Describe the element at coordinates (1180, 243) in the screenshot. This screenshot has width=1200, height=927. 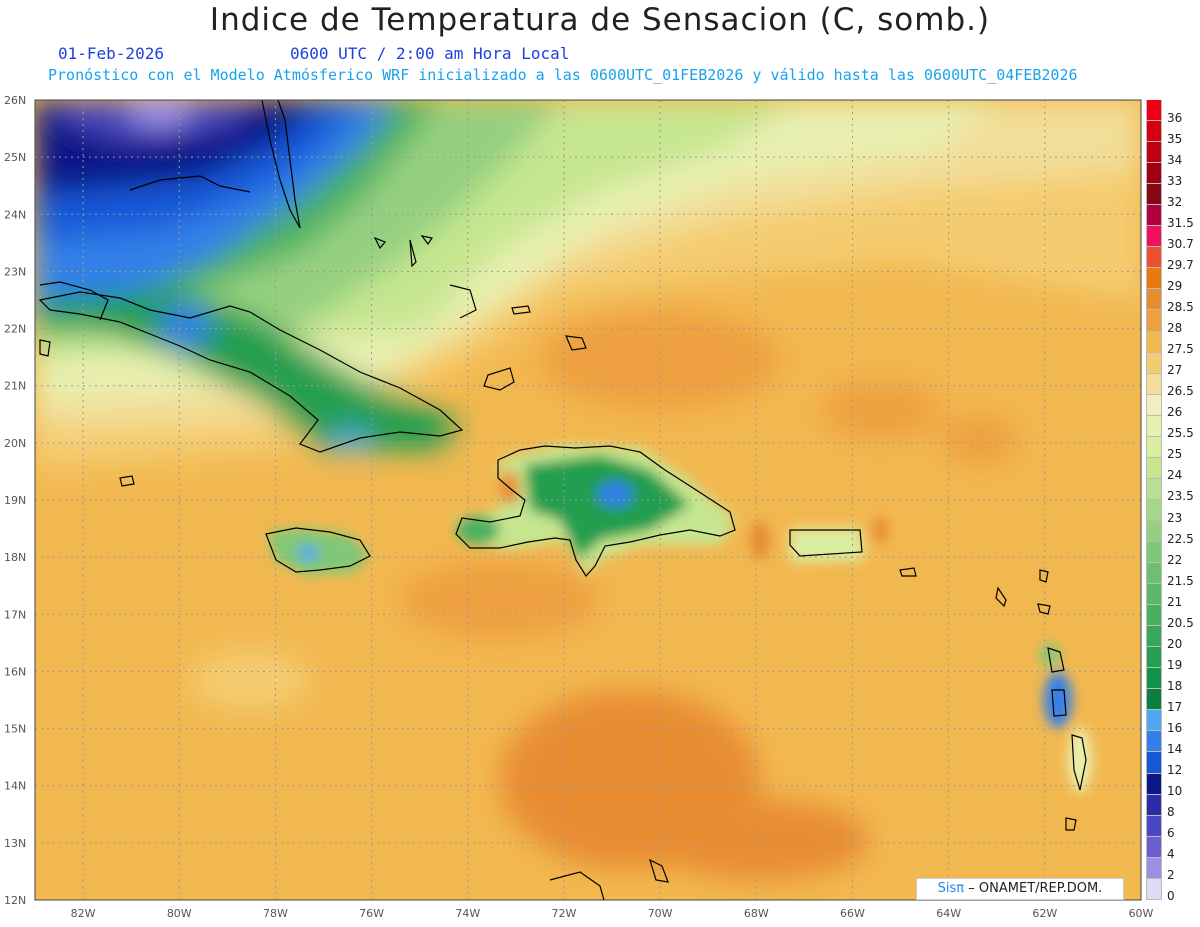
I see `legend-label: 30.7` at that location.